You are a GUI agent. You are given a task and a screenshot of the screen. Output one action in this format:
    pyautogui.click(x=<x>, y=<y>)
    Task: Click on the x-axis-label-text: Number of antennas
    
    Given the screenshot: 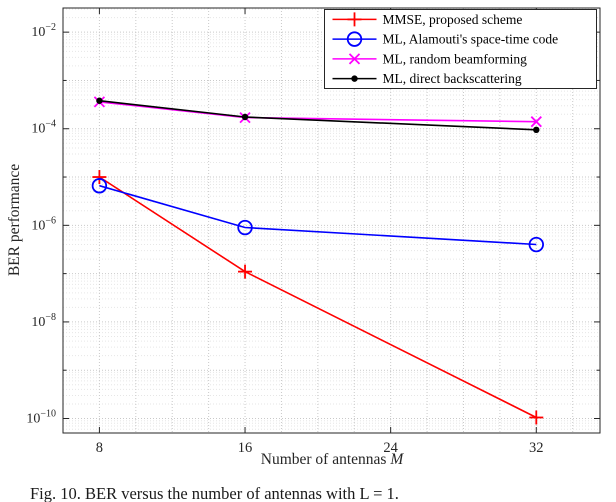 What is the action you would take?
    pyautogui.click(x=325, y=459)
    